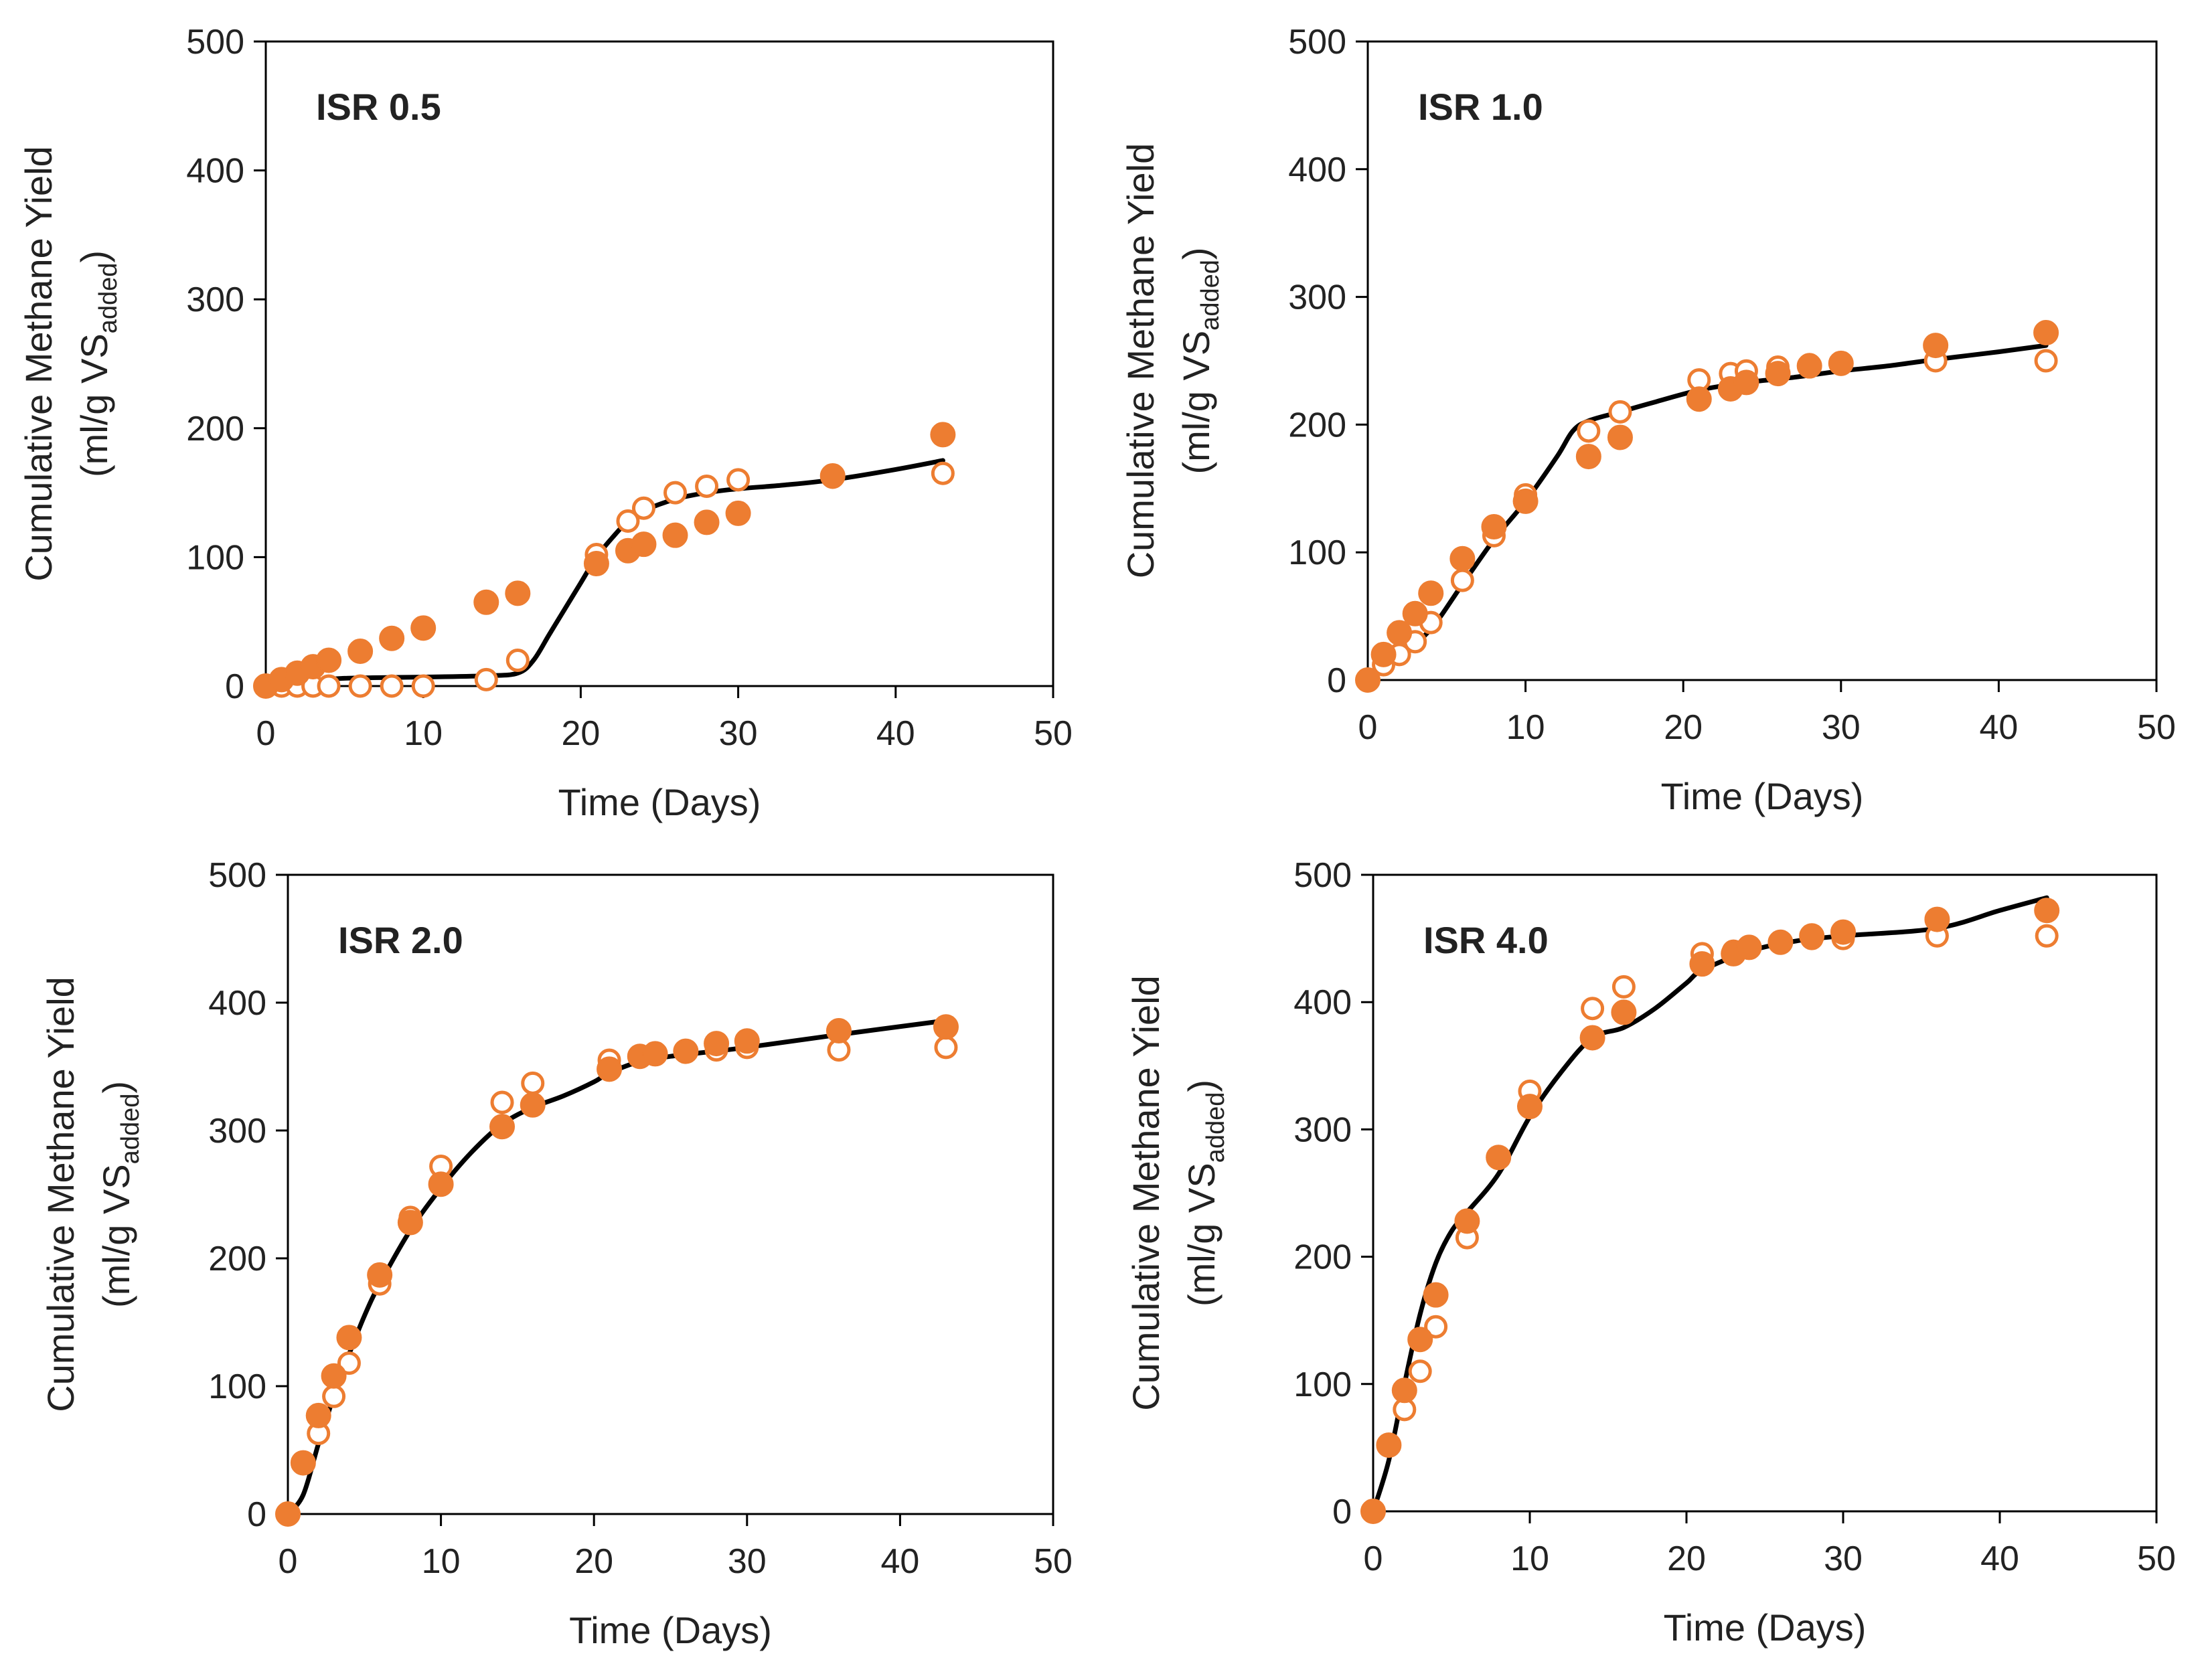 The height and width of the screenshot is (1680, 2206). Describe the element at coordinates (1486, 940) in the screenshot. I see `chart-title: ISR 4.0` at that location.